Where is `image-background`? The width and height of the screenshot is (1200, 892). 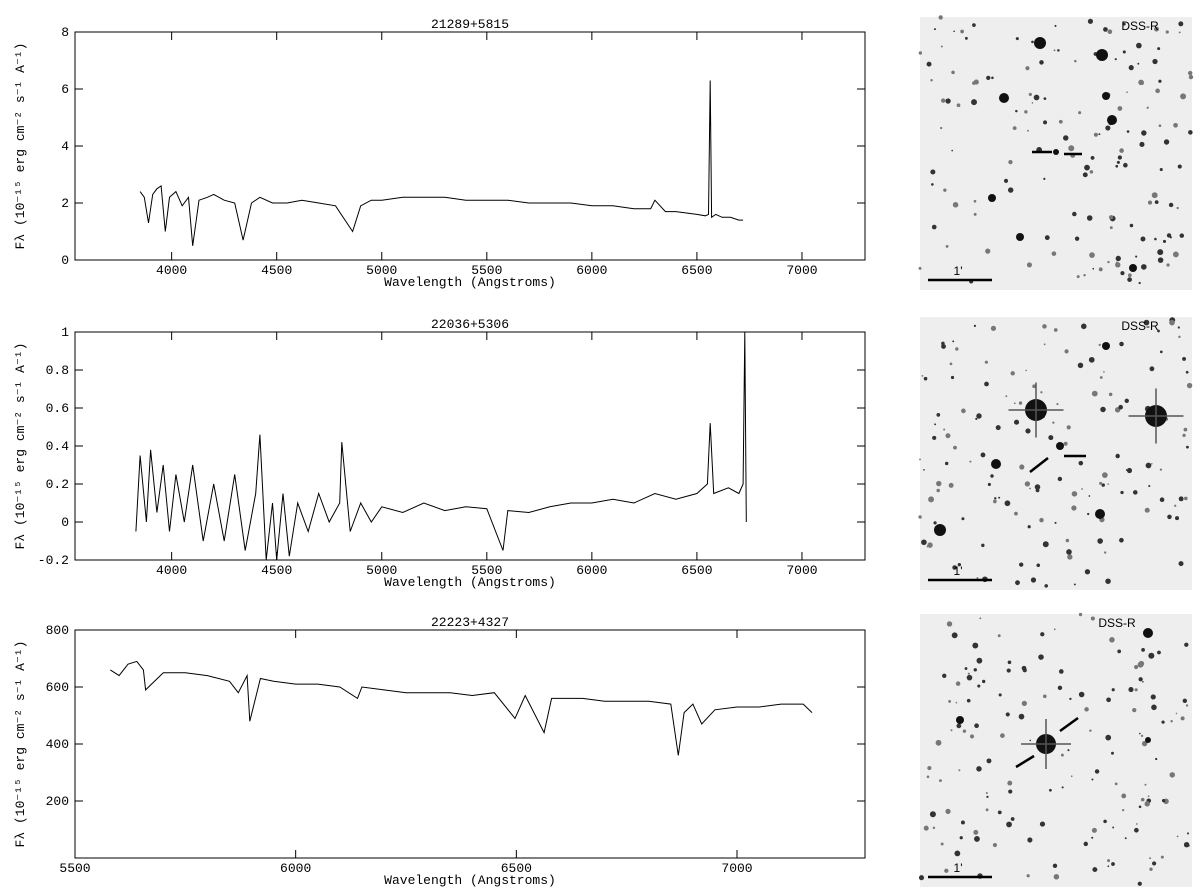
image-background is located at coordinates (1056, 750).